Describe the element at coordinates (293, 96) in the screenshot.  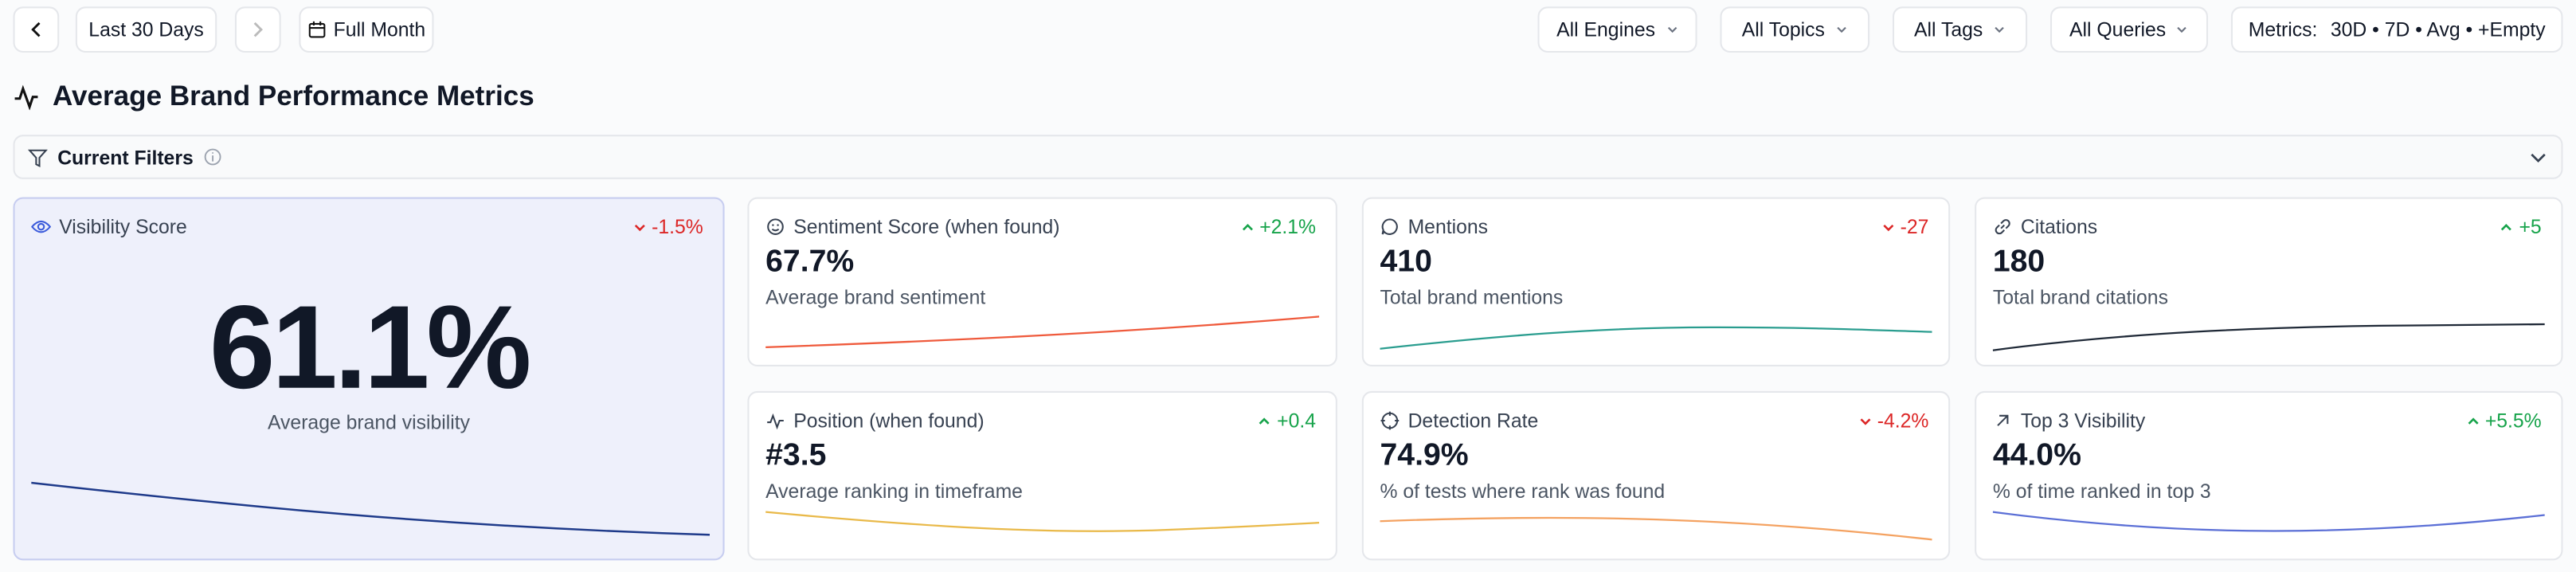
I see `title-text: Average Brand Performance Metrics` at that location.